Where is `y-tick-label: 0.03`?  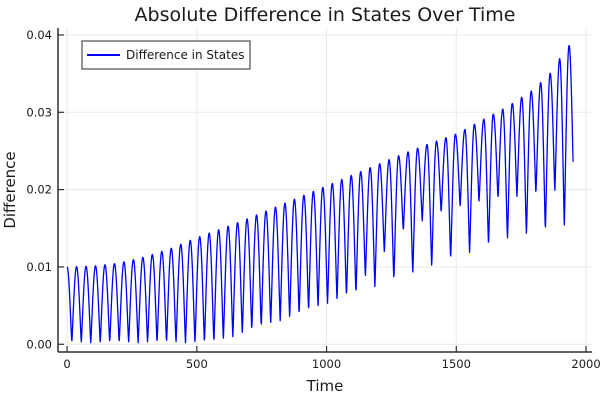 y-tick-label: 0.03 is located at coordinates (39, 112).